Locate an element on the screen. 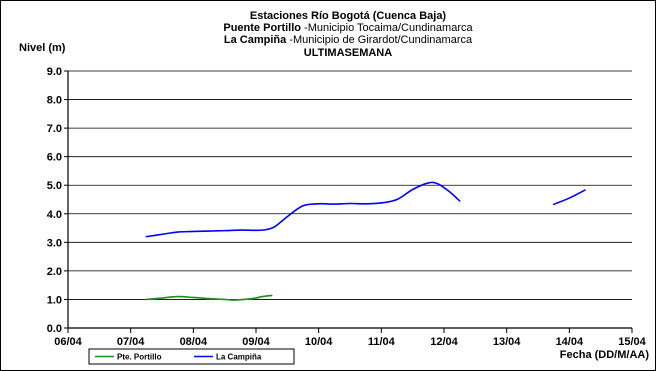 The image size is (656, 371). x-tick-label-8: 14/04 is located at coordinates (570, 342).